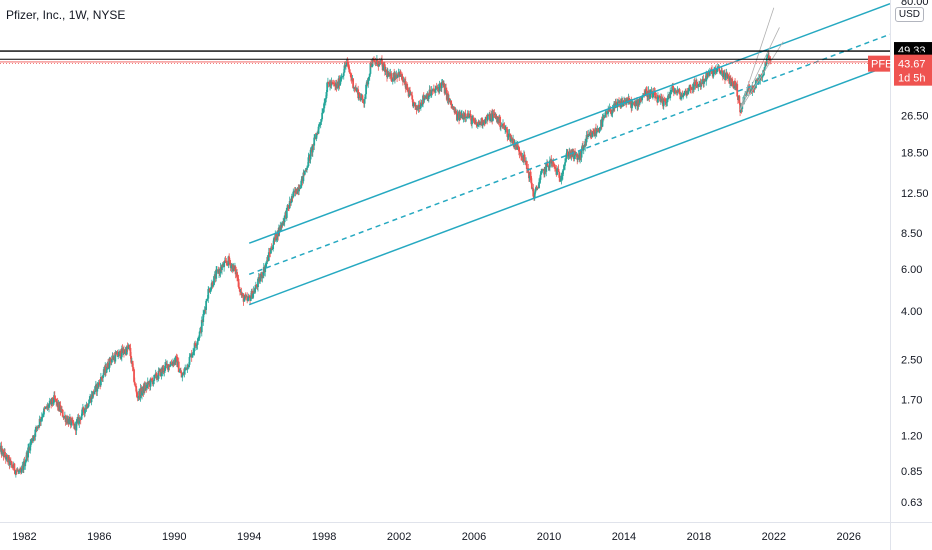 Image resolution: width=932 pixels, height=550 pixels. I want to click on symbol-title: Pfizer, Inc., 1W, NYSE, so click(66, 15).